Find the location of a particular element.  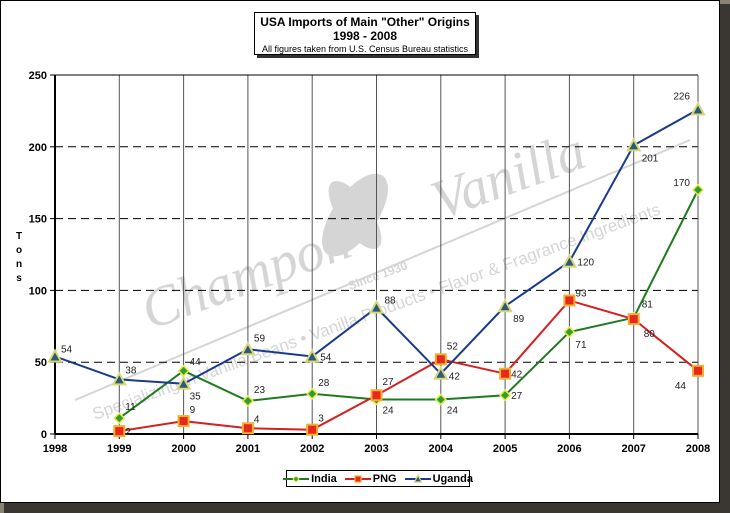

data-label: 54 is located at coordinates (326, 357).